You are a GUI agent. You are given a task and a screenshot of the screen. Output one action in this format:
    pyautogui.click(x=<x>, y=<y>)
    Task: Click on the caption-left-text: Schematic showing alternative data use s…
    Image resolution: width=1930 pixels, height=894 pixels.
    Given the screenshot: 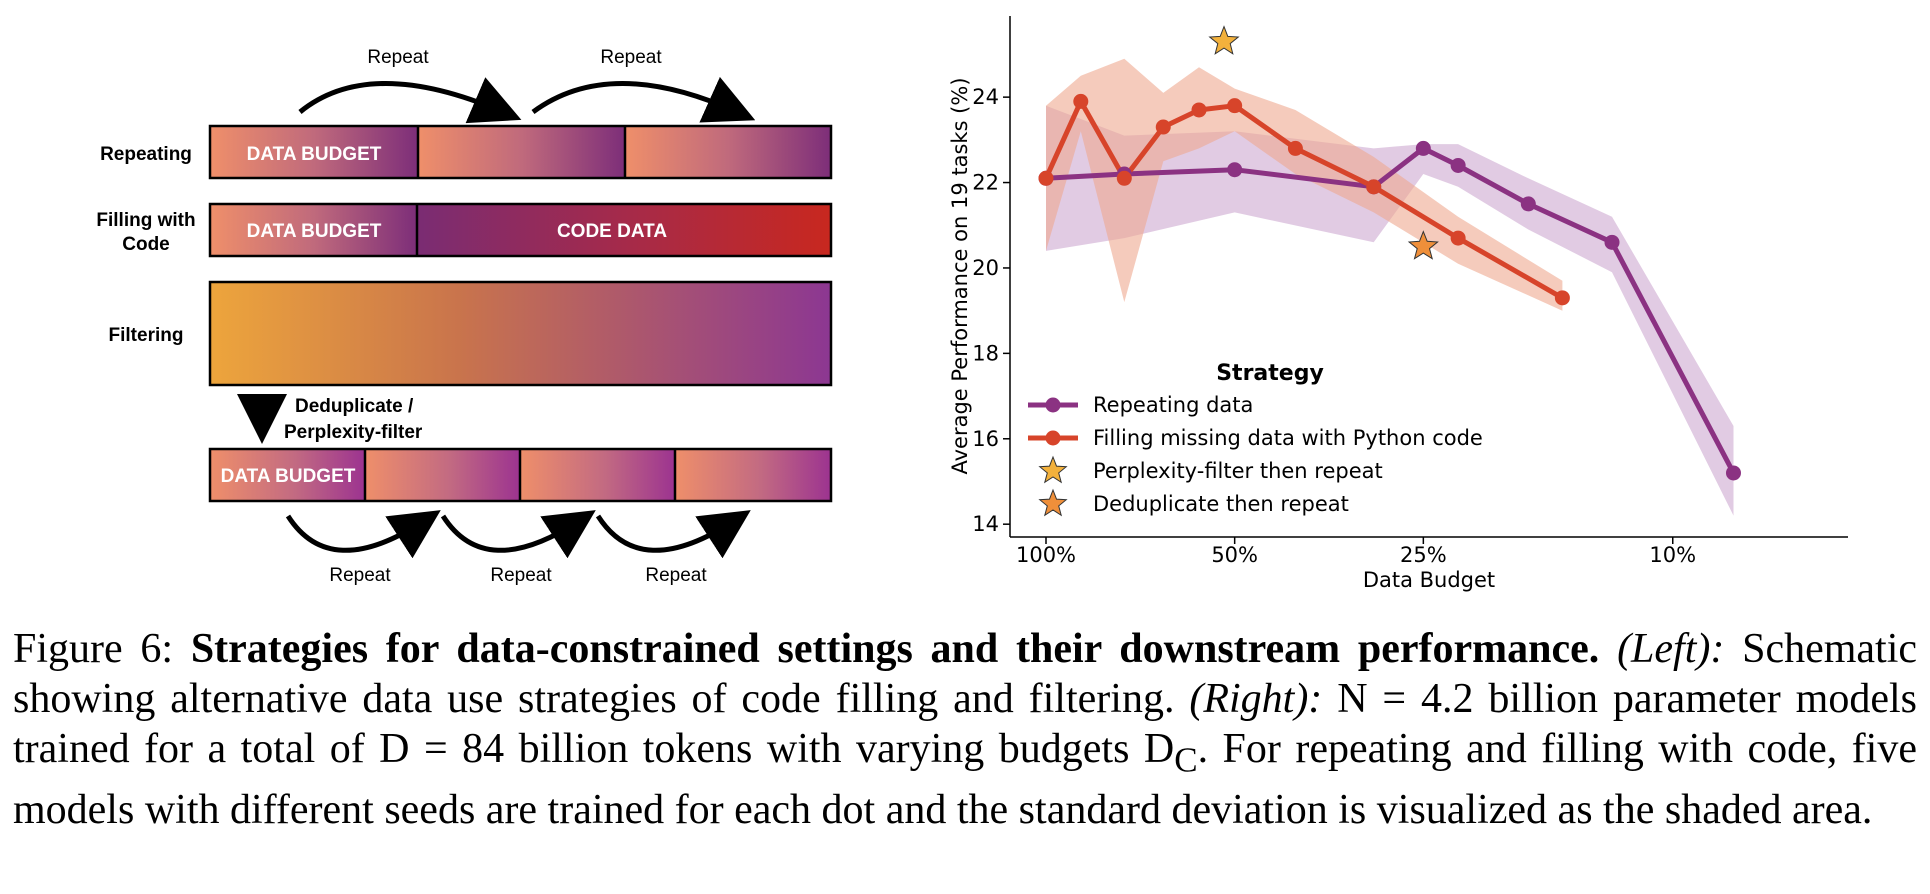 What is the action you would take?
    pyautogui.click(x=965, y=674)
    